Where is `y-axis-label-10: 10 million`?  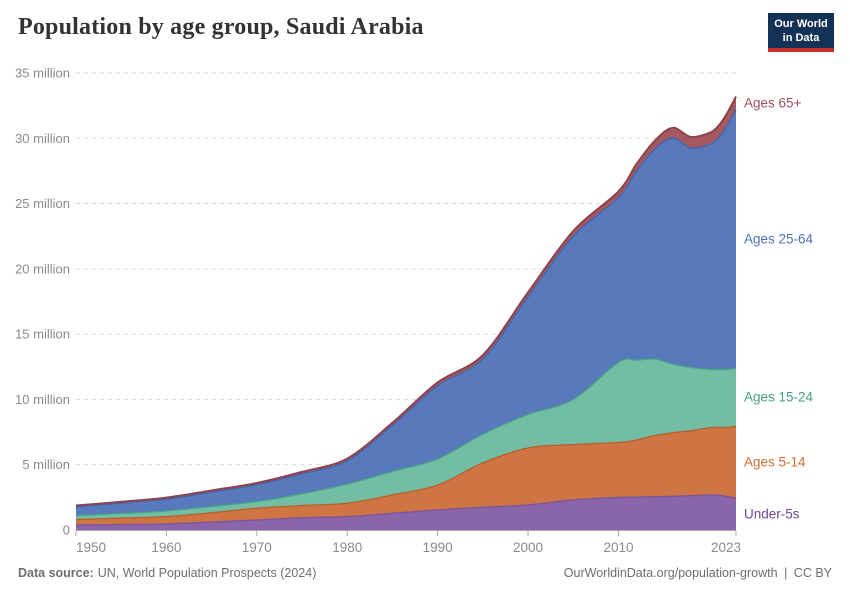 y-axis-label-10: 10 million is located at coordinates (42, 399).